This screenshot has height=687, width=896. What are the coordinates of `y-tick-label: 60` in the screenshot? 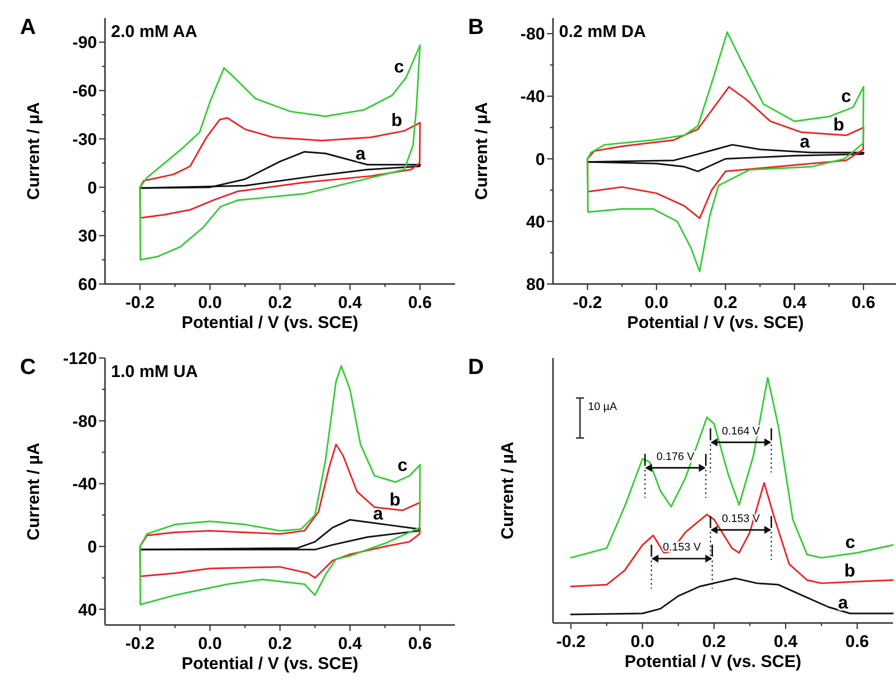 It's located at (87, 284).